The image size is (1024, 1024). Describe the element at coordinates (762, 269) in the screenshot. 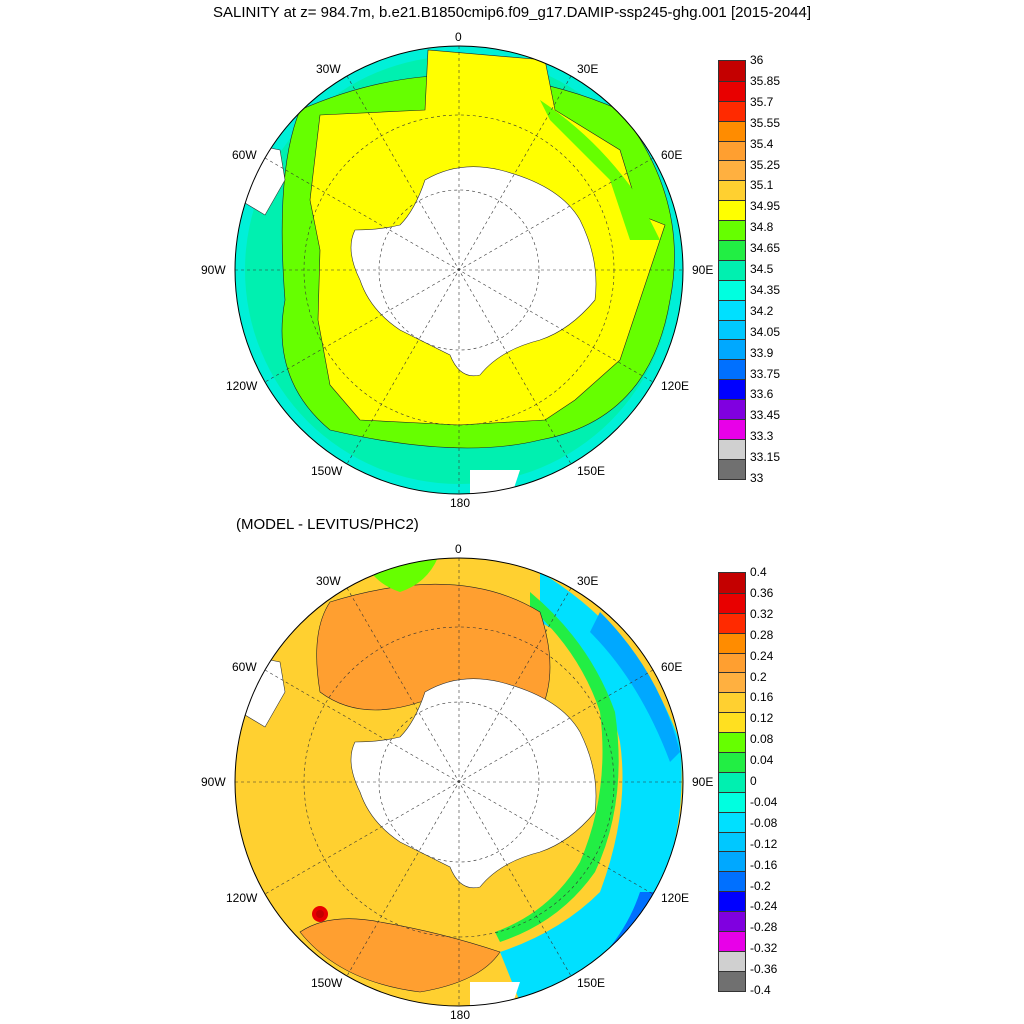

I see `colorbar-label: 34.5` at that location.